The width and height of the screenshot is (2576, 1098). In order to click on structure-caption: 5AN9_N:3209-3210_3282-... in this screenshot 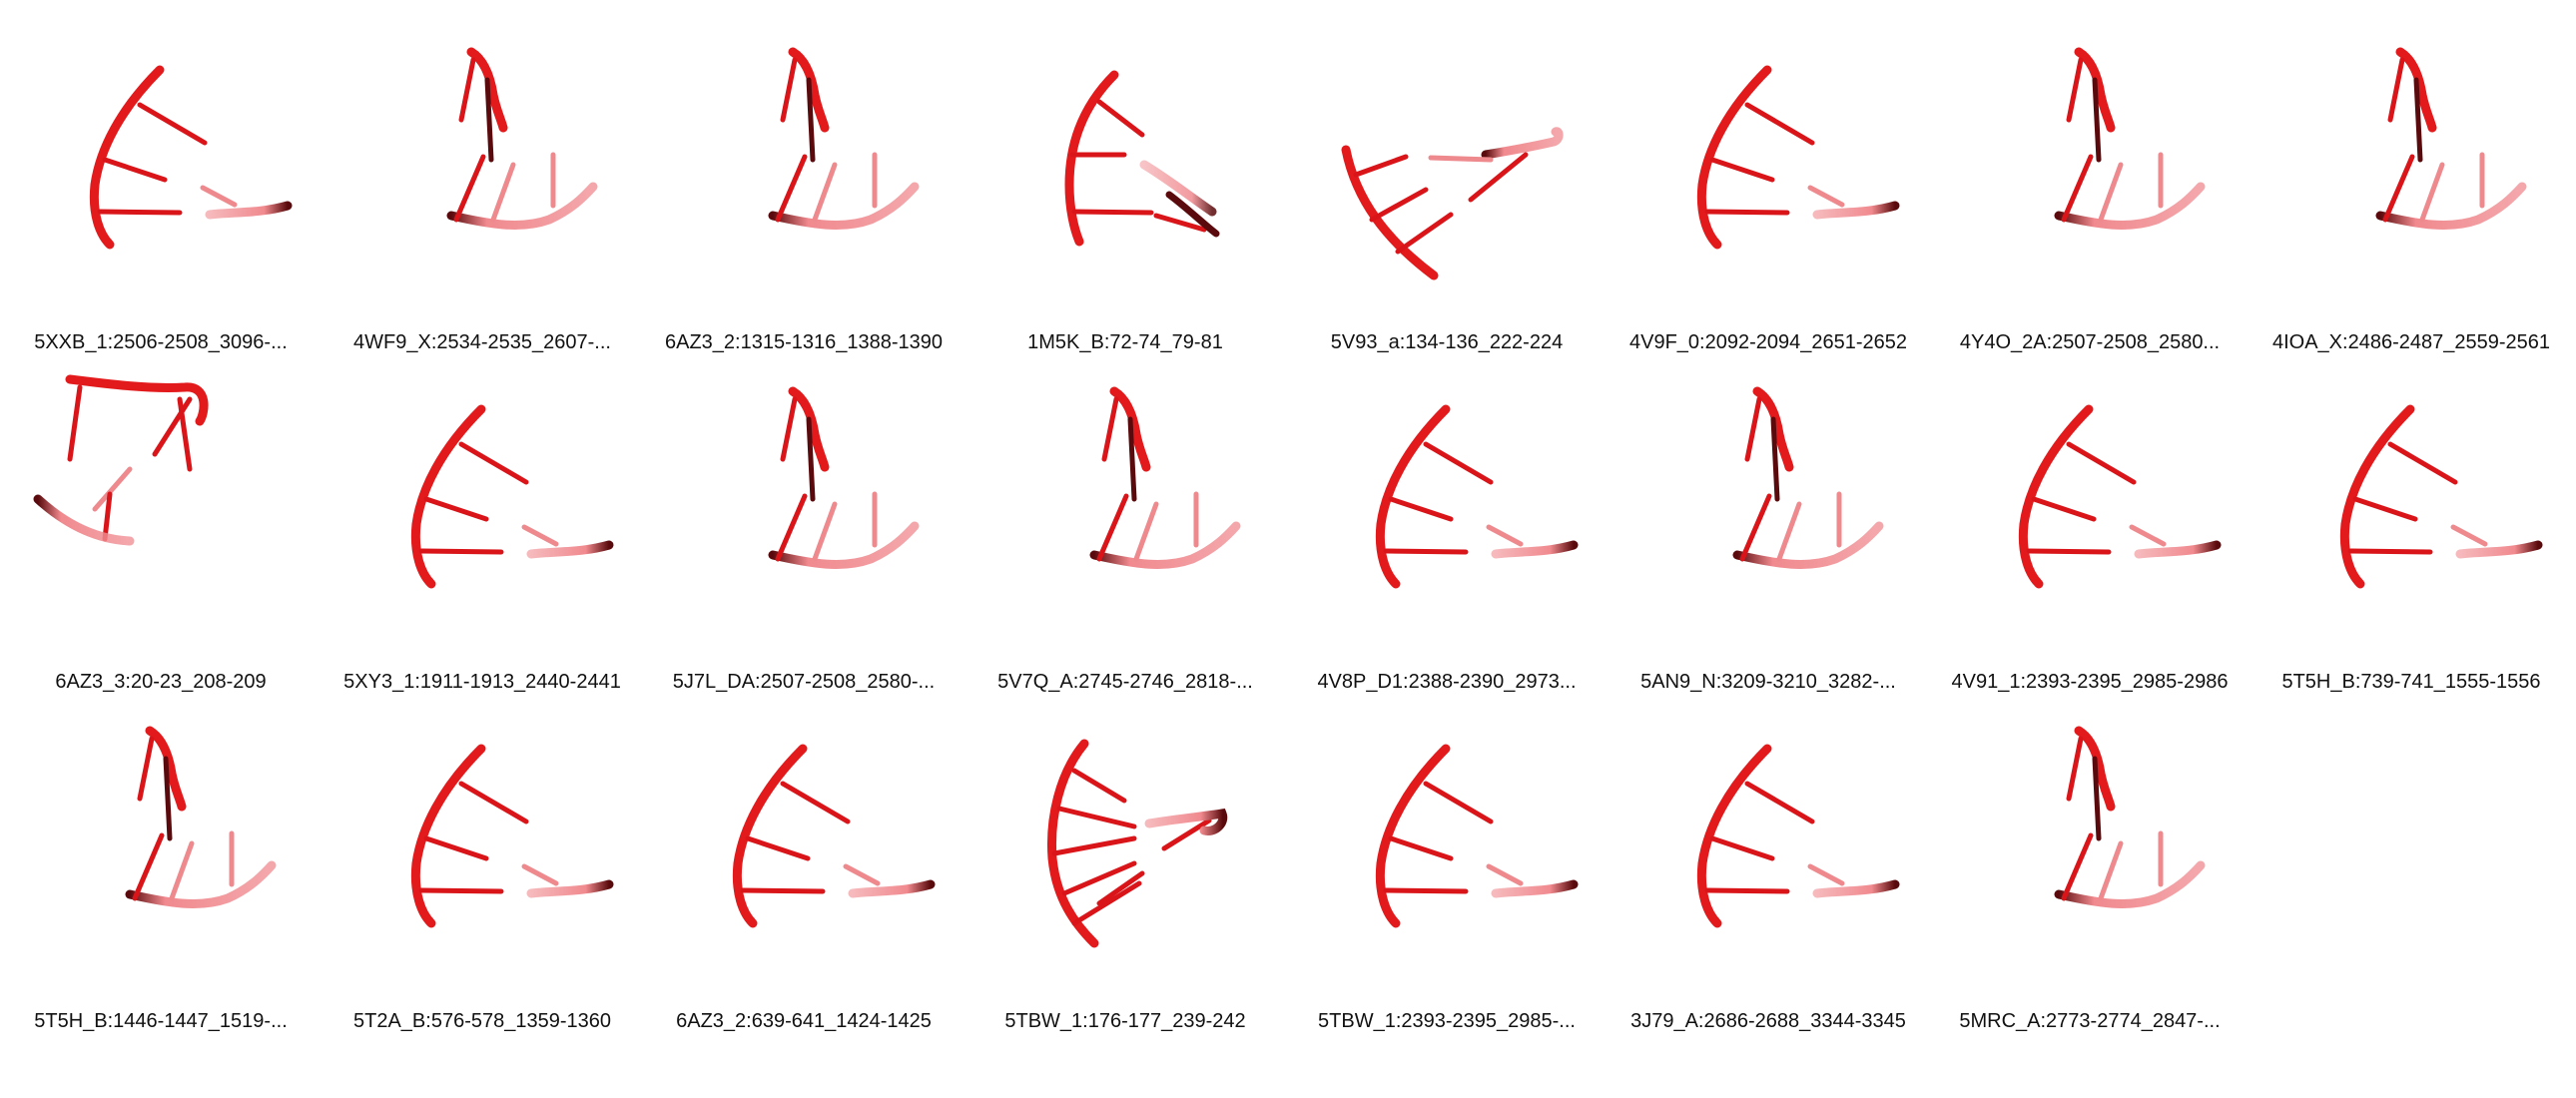, I will do `click(1768, 682)`.